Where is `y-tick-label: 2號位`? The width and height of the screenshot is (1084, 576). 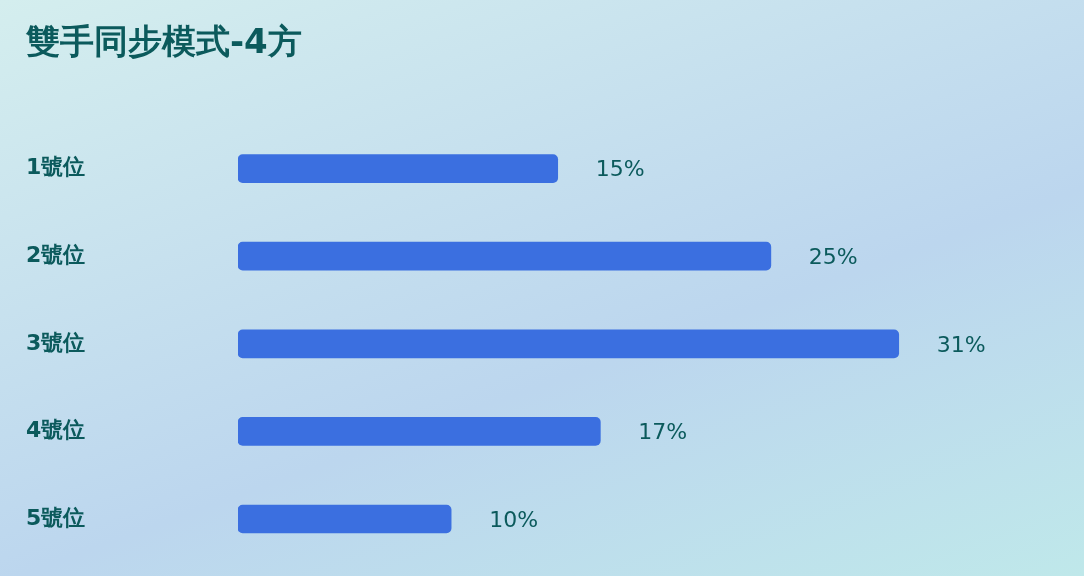
y-tick-label: 2號位 is located at coordinates (56, 254).